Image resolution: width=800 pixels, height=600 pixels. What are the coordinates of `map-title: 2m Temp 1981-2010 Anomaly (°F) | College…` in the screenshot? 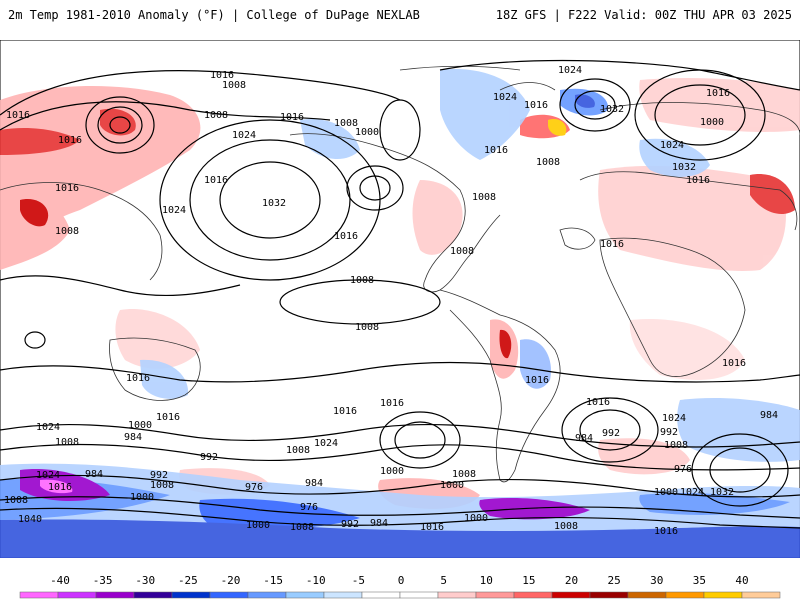 It's located at (214, 15).